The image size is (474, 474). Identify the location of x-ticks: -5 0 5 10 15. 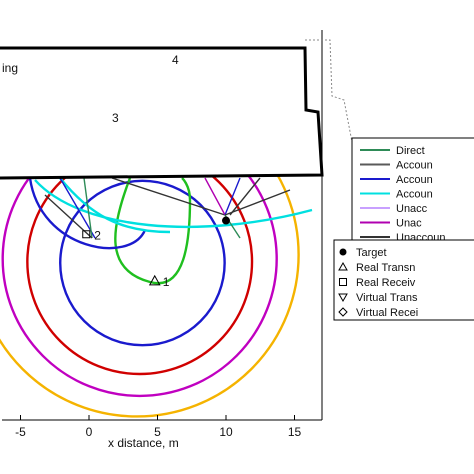
(158, 427).